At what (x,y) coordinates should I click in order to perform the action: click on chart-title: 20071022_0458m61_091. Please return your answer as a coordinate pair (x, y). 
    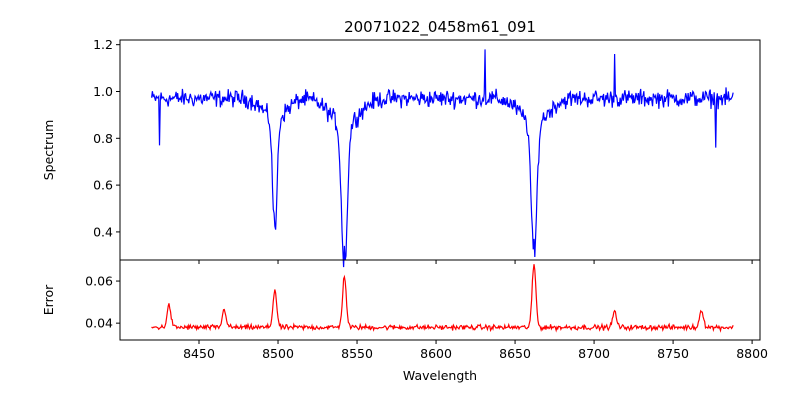
    Looking at the image, I should click on (440, 27).